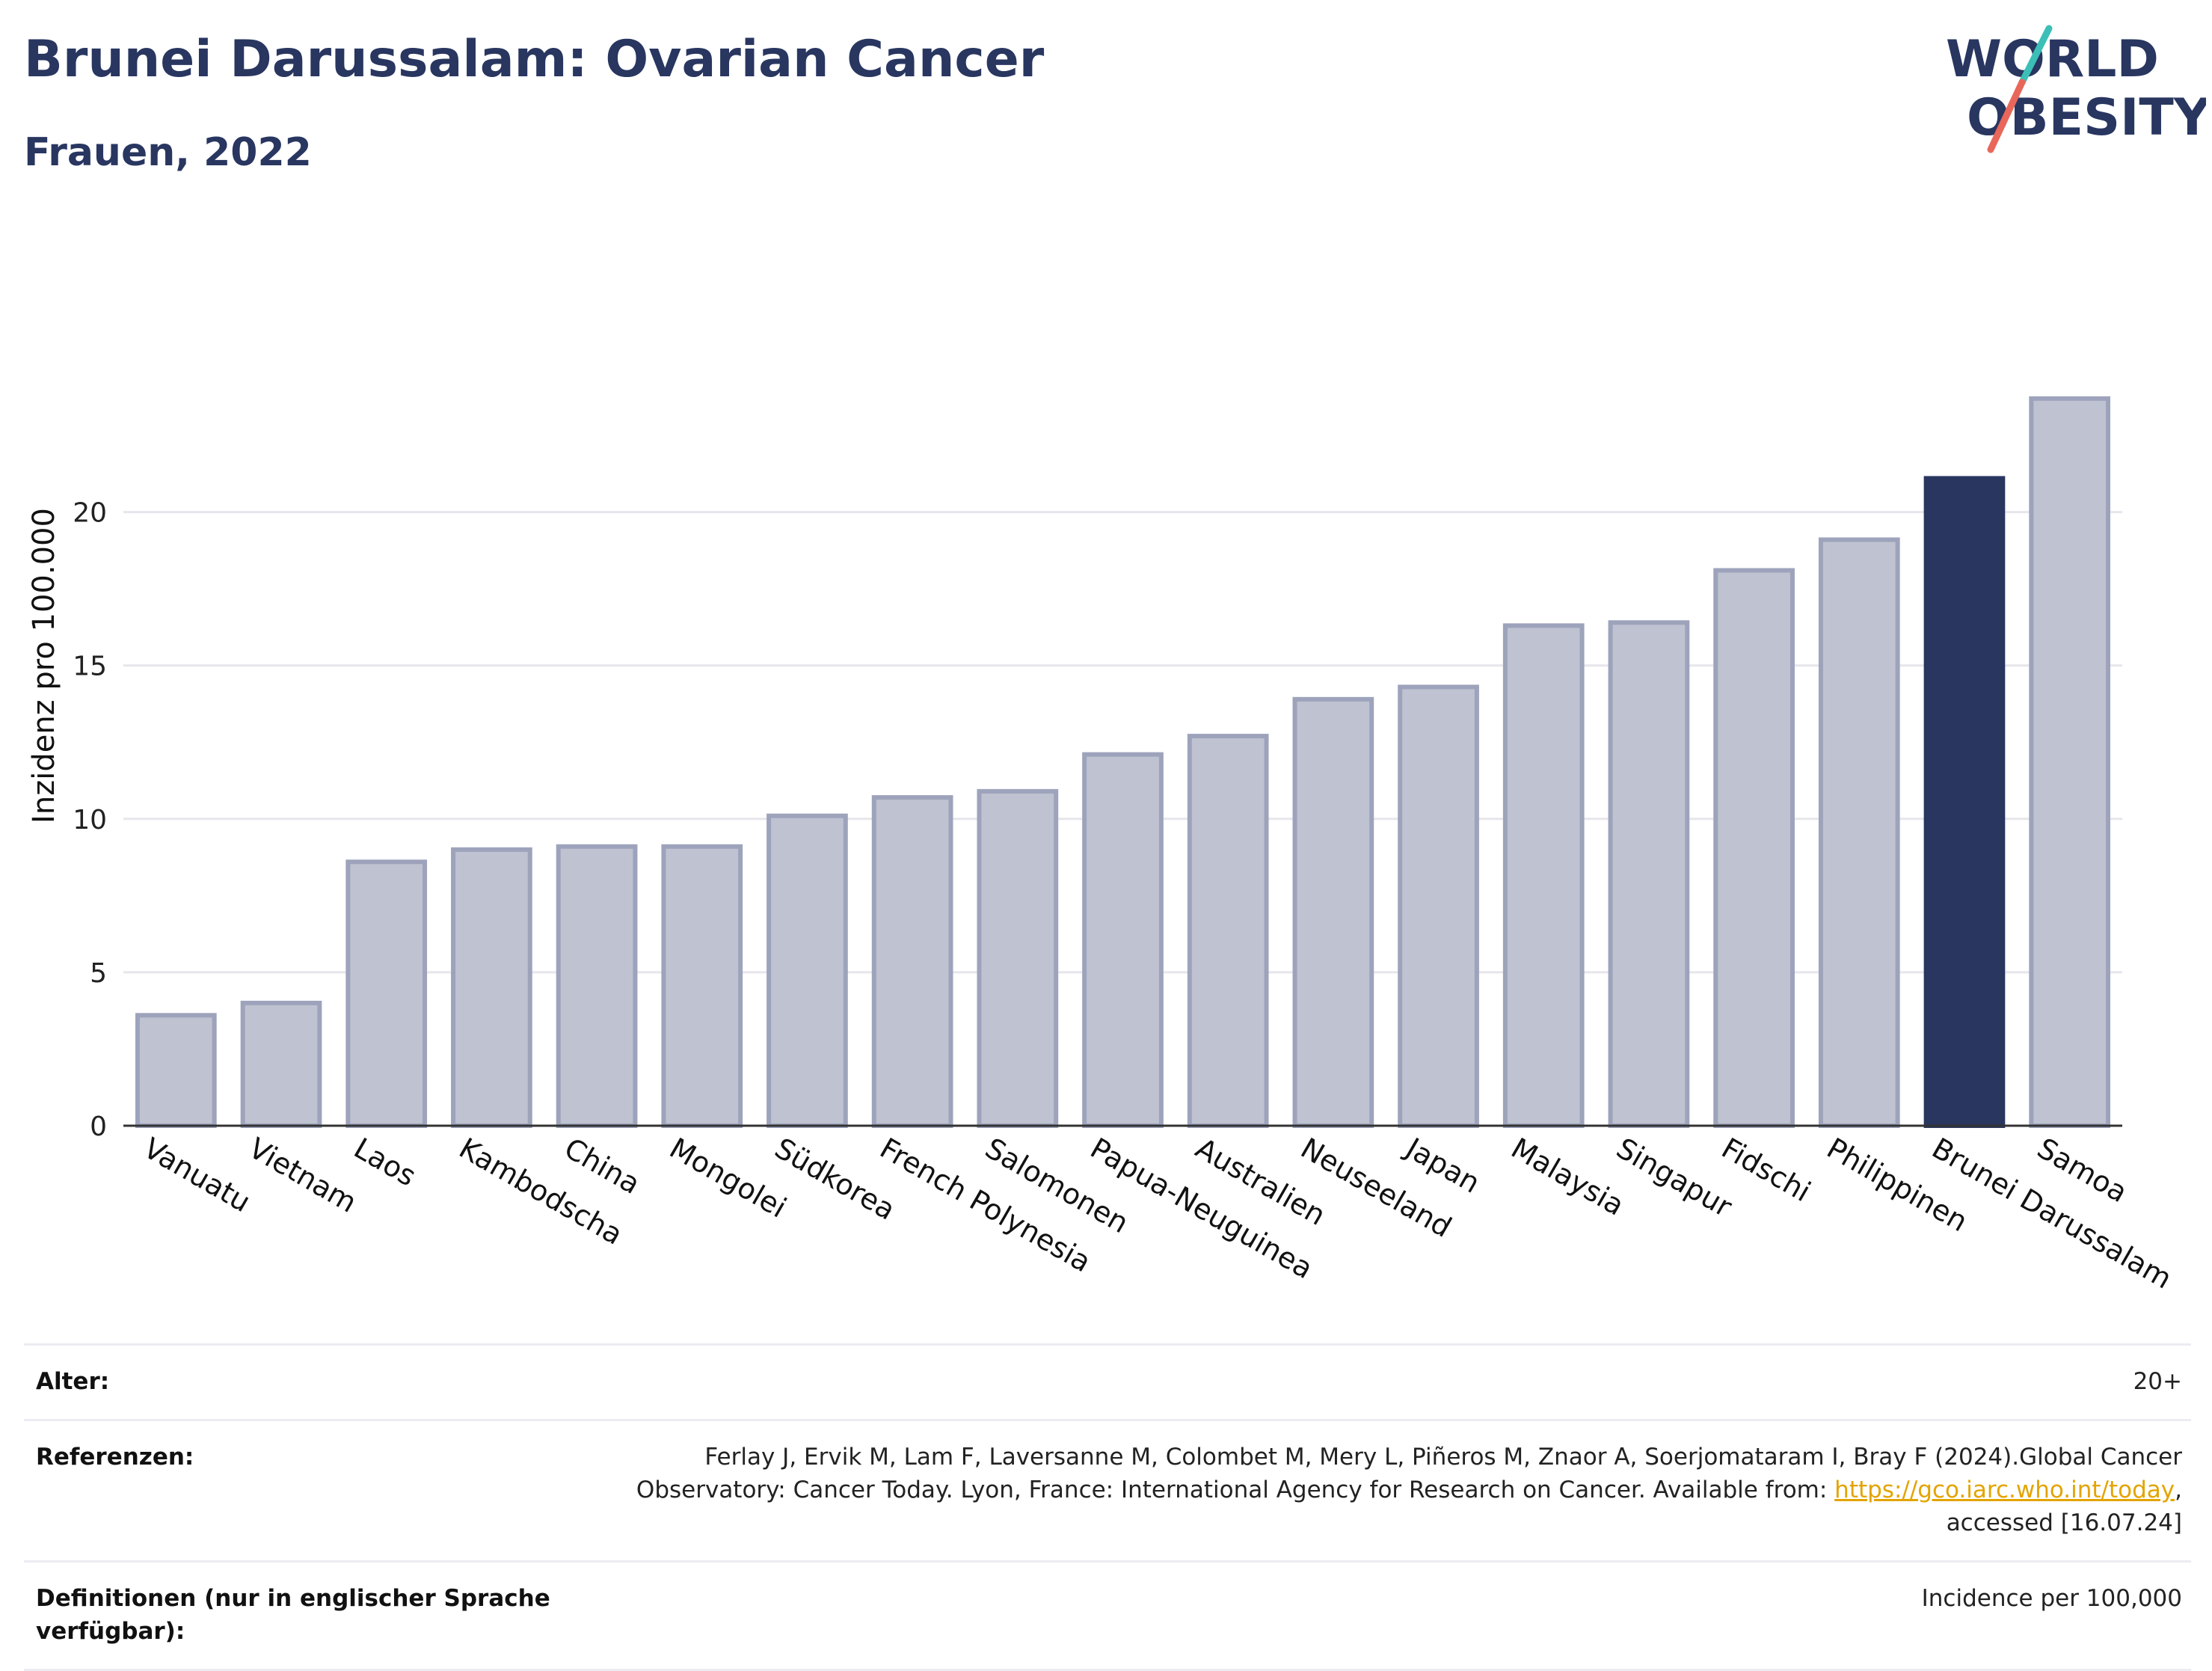 The height and width of the screenshot is (1671, 2212). Describe the element at coordinates (281, 1064) in the screenshot. I see `bar-vietnam` at that location.